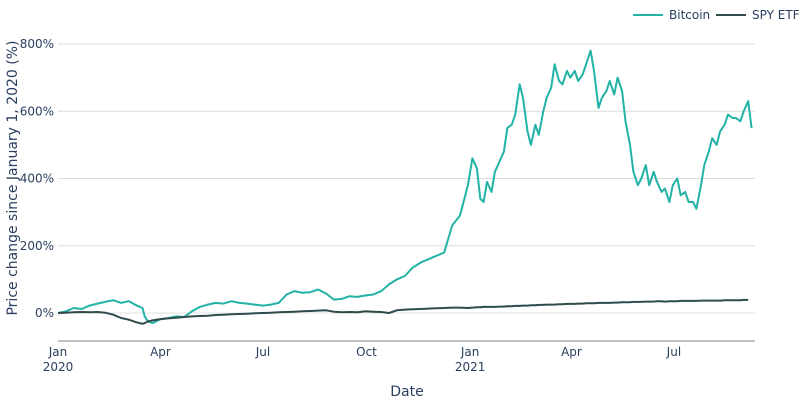  I want to click on spy-etf-line, so click(403, 311).